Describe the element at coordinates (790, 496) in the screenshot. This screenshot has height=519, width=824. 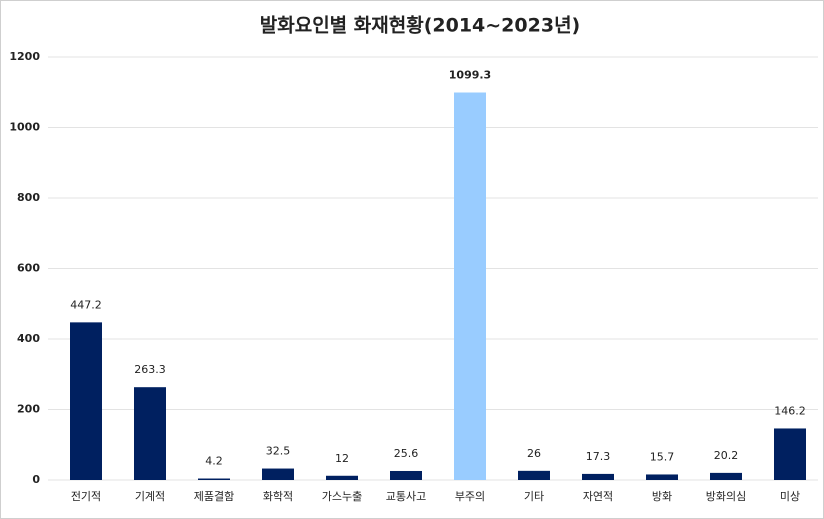
I see `x-tick-label: 미상` at that location.